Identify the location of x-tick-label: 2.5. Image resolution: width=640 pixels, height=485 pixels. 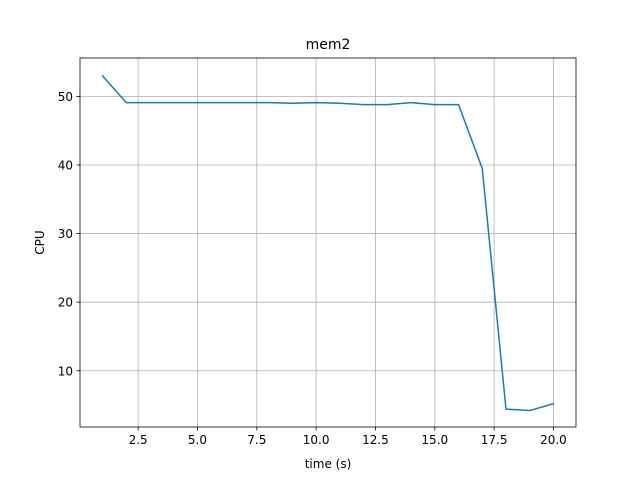
(138, 440).